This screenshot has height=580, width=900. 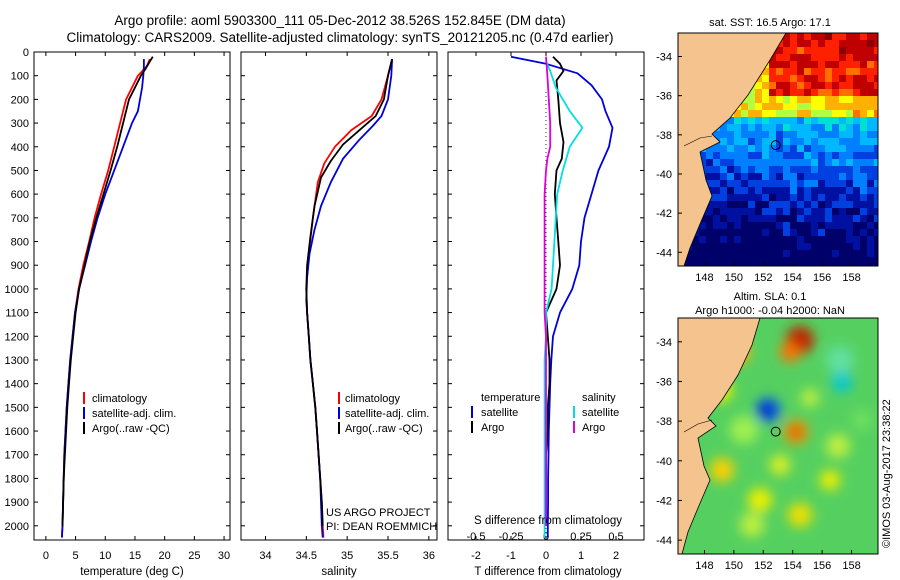 What do you see at coordinates (20, 100) in the screenshot?
I see `y-tick-label: 200` at bounding box center [20, 100].